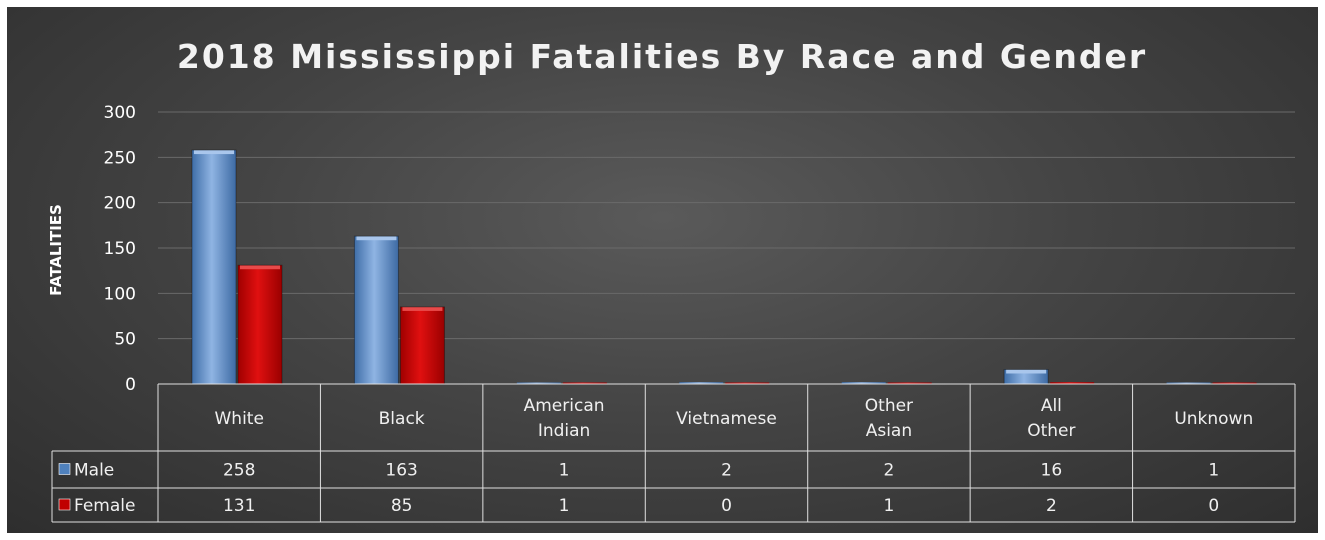  Describe the element at coordinates (564, 431) in the screenshot. I see `category-label: Indian` at that location.